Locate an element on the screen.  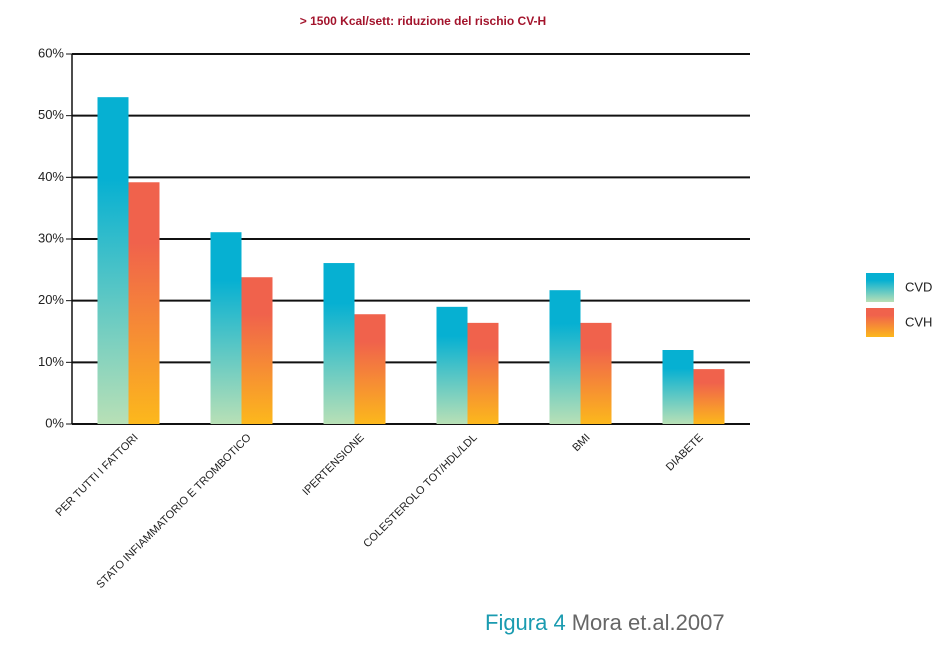
caption-figure: Figura 4 is located at coordinates (525, 622).